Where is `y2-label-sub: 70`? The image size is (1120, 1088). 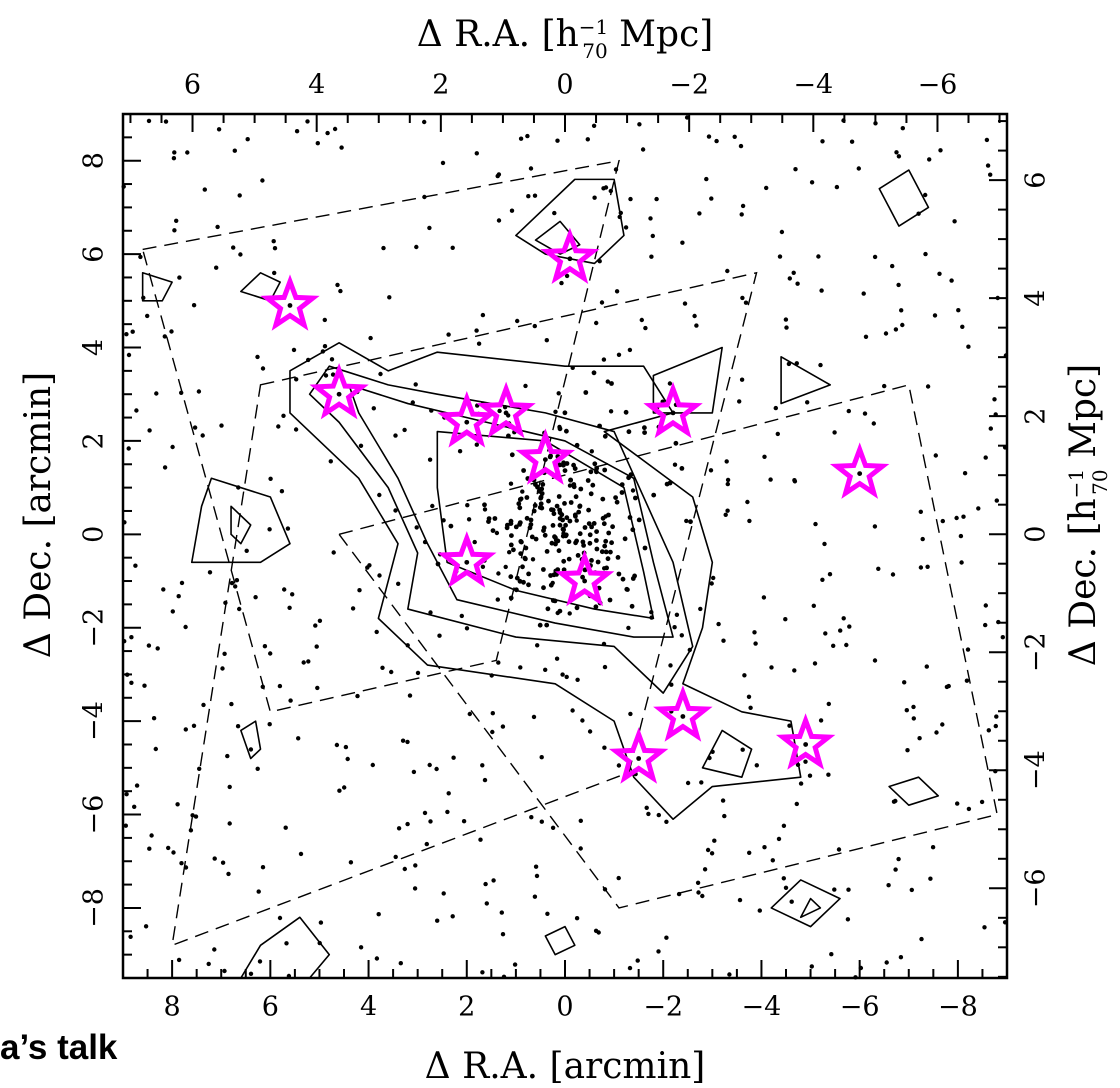 y2-label-sub: 70 is located at coordinates (1100, 481).